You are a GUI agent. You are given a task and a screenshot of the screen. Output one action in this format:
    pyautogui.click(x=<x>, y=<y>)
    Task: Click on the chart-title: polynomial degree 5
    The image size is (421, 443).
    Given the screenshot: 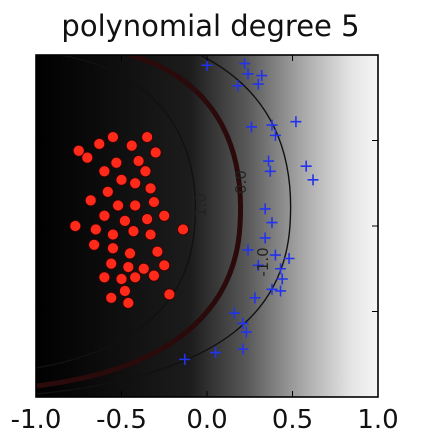 What is the action you would take?
    pyautogui.click(x=210, y=26)
    